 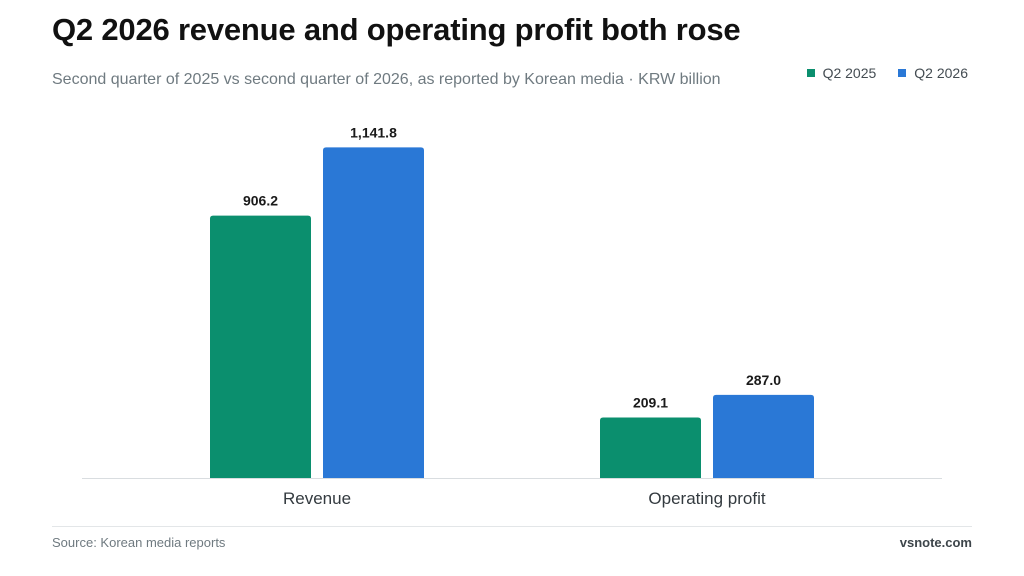 I want to click on footer-divider, so click(x=512, y=526).